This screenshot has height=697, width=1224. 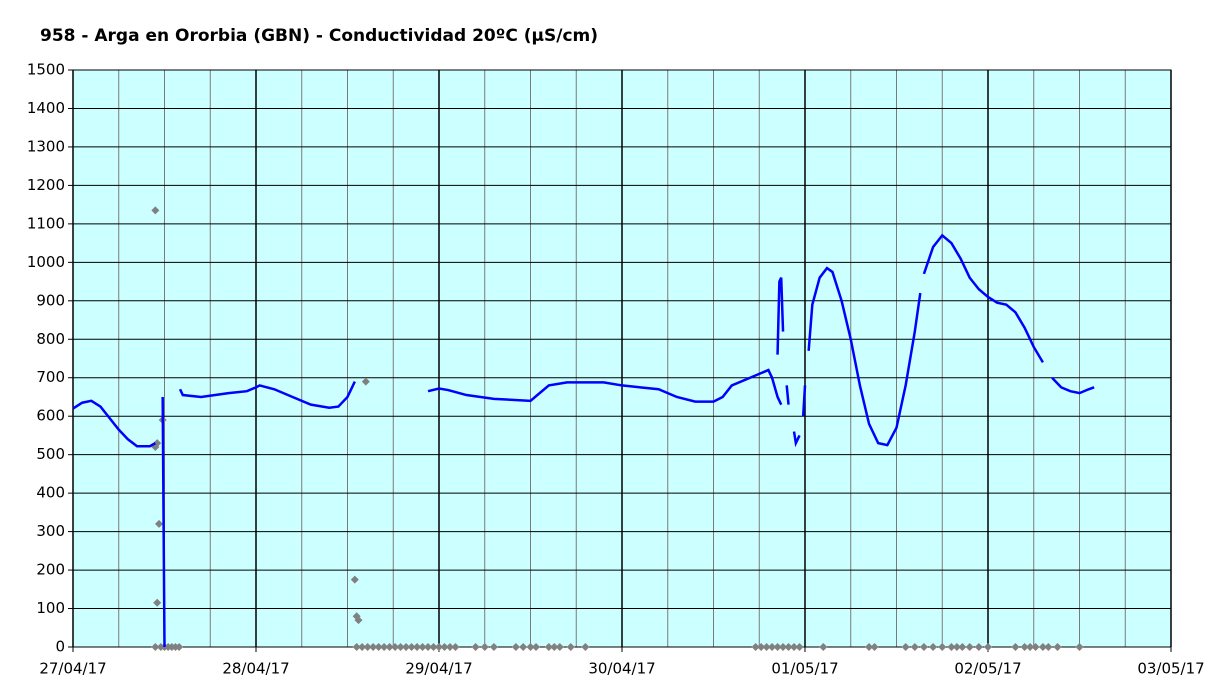 What do you see at coordinates (46, 262) in the screenshot?
I see `y-tick-label: 1000` at bounding box center [46, 262].